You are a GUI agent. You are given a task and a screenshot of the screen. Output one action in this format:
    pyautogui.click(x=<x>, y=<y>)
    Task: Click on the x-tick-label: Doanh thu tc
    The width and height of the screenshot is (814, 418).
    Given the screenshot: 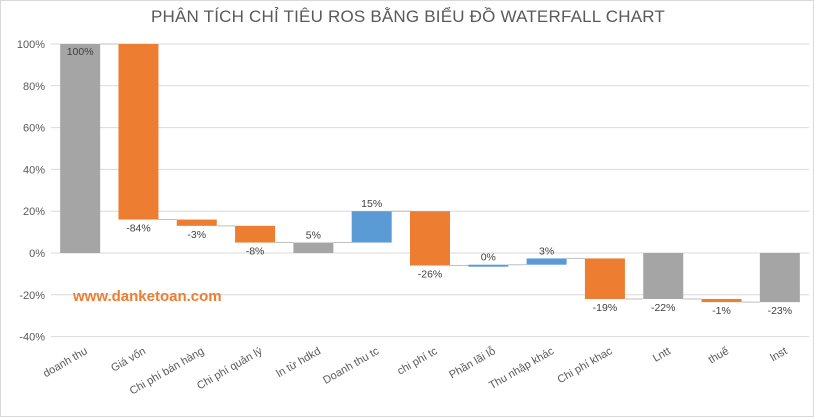 What is the action you would take?
    pyautogui.click(x=351, y=366)
    